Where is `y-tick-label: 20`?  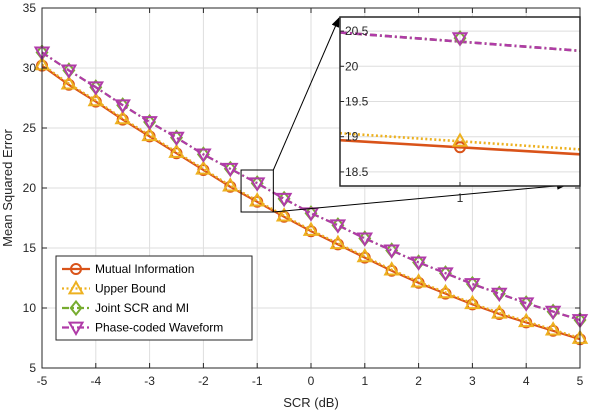
y-tick-label: 20 is located at coordinates (30, 188).